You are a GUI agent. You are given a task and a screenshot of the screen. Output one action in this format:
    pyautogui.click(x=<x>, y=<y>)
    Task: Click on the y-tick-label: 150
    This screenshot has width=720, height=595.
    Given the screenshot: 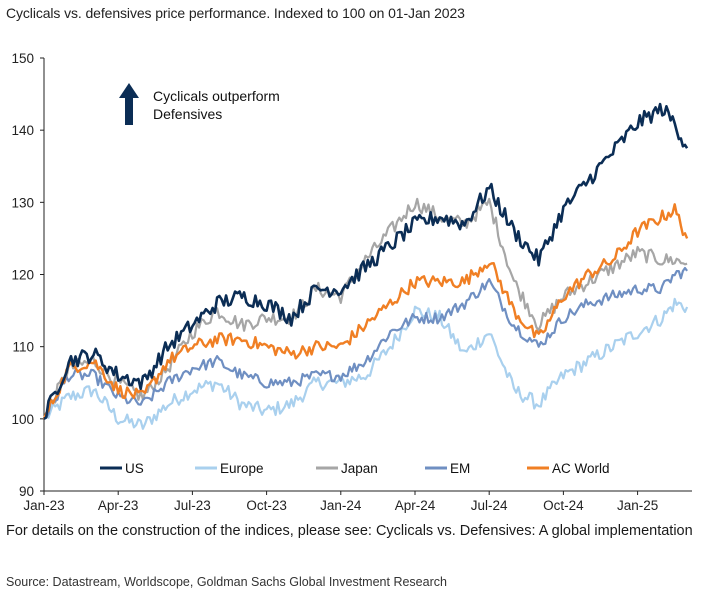 What is the action you would take?
    pyautogui.click(x=22, y=58)
    